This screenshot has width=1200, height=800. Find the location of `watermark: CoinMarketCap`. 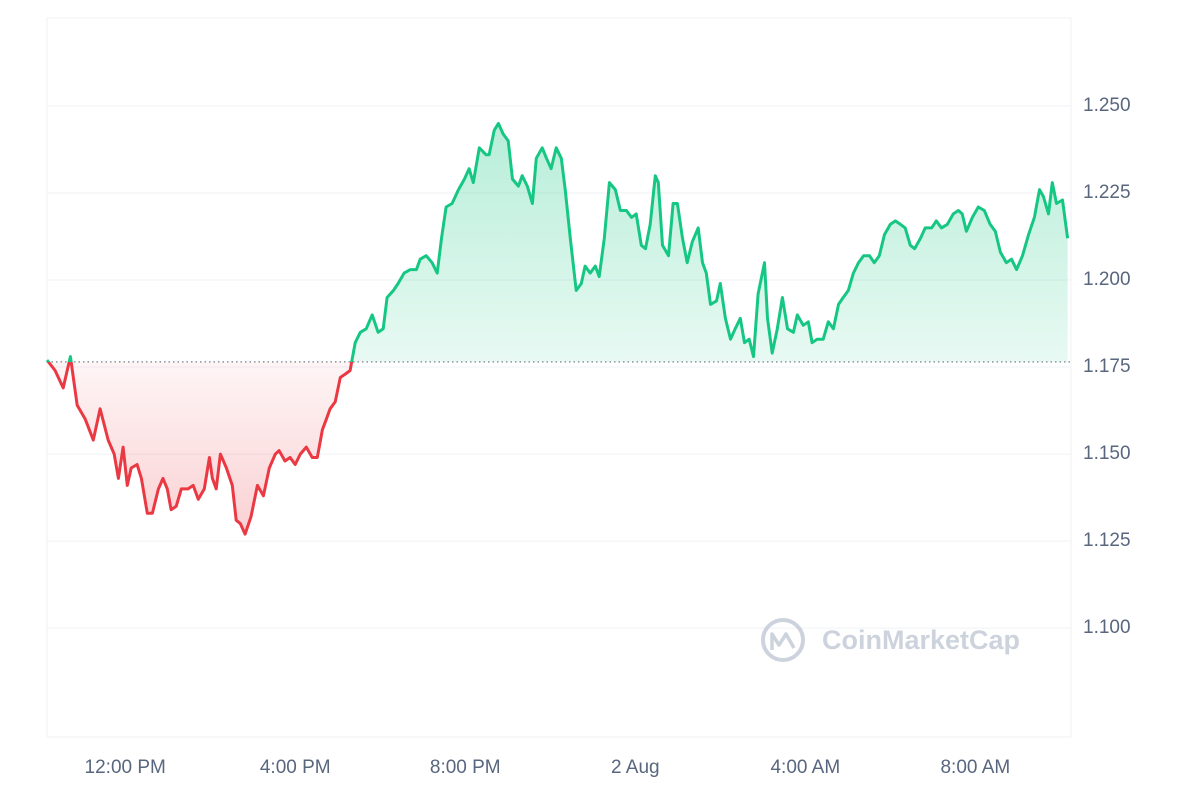

watermark: CoinMarketCap is located at coordinates (890, 640).